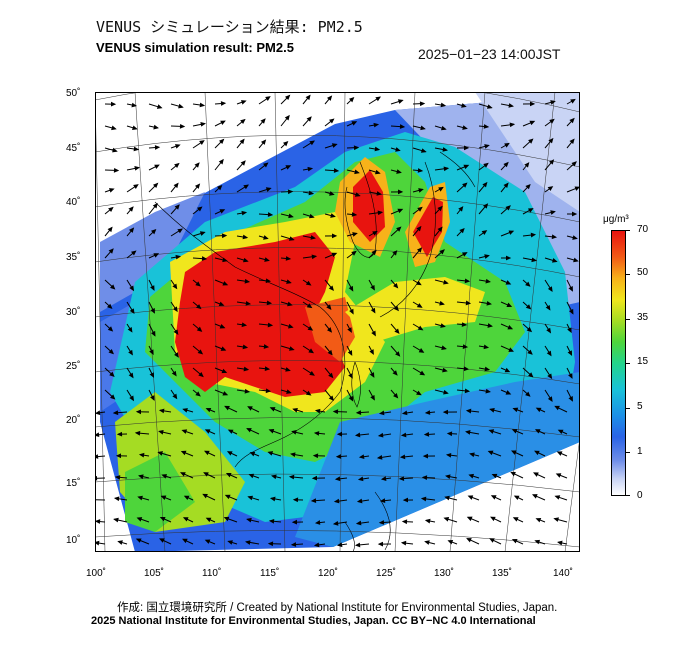  I want to click on title-japanese: VENUS シミュレーション結果: PM2.5, so click(229, 27).